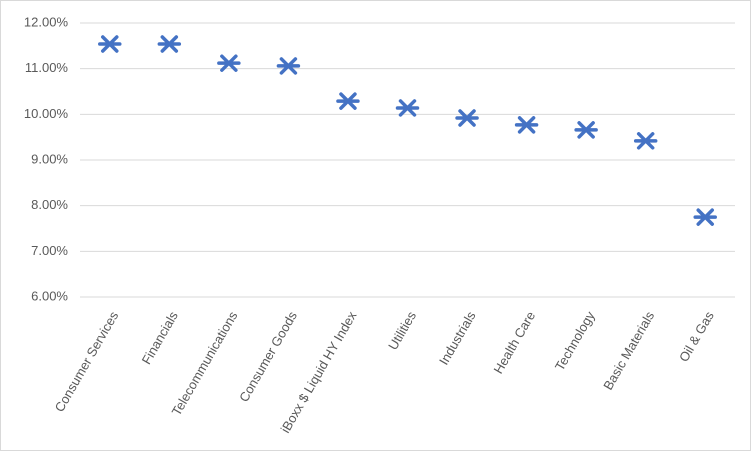 Image resolution: width=751 pixels, height=451 pixels. I want to click on y-tick-label: 11.00%, so click(47, 67).